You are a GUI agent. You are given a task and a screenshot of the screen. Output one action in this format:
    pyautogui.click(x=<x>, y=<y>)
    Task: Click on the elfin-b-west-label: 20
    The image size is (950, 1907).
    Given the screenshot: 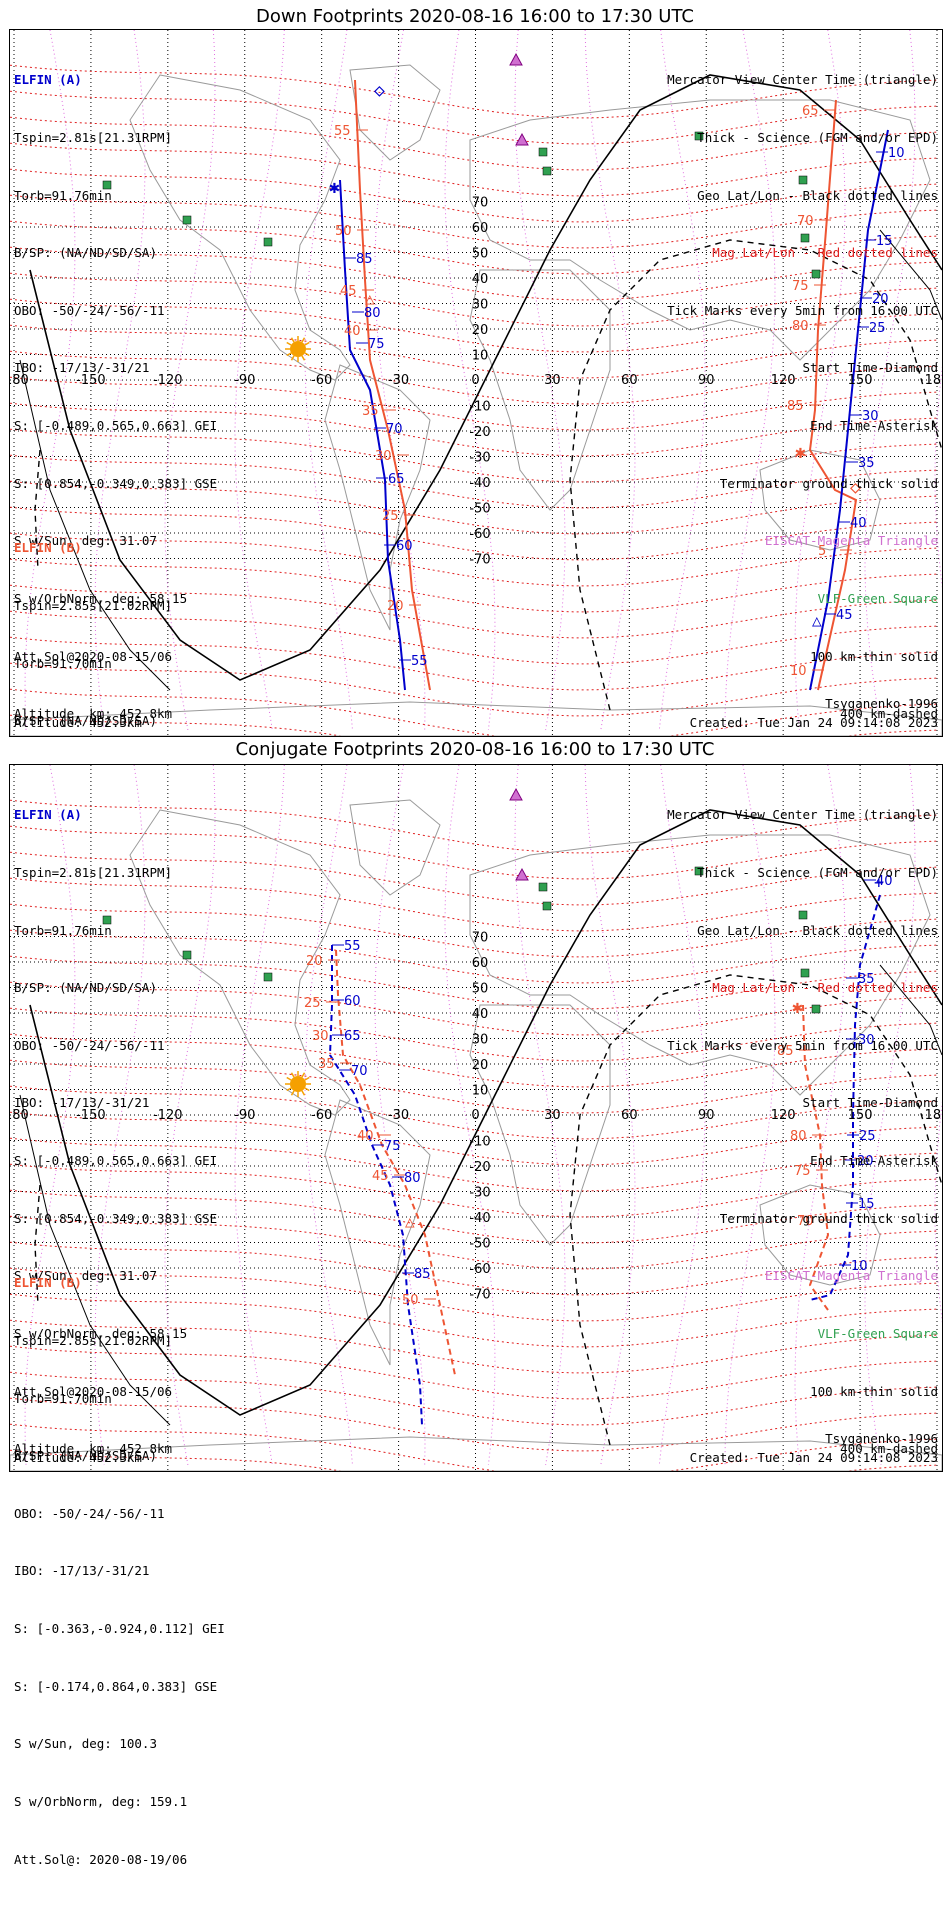 What is the action you would take?
    pyautogui.click(x=395, y=606)
    